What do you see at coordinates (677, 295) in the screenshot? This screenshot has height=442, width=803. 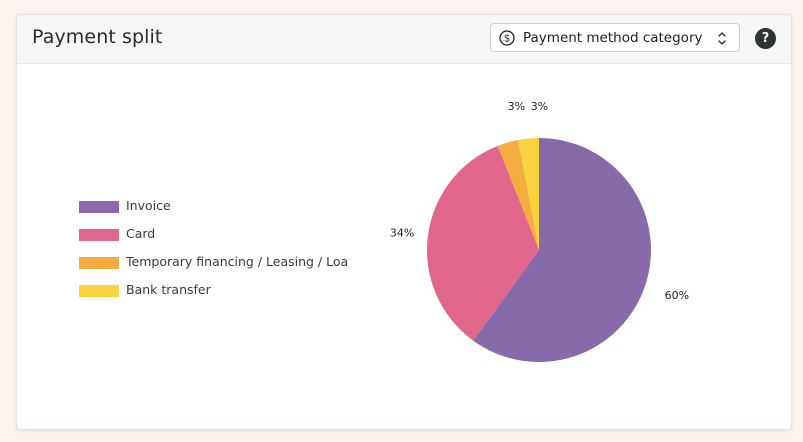 I see `pie-data-label: 60%` at bounding box center [677, 295].